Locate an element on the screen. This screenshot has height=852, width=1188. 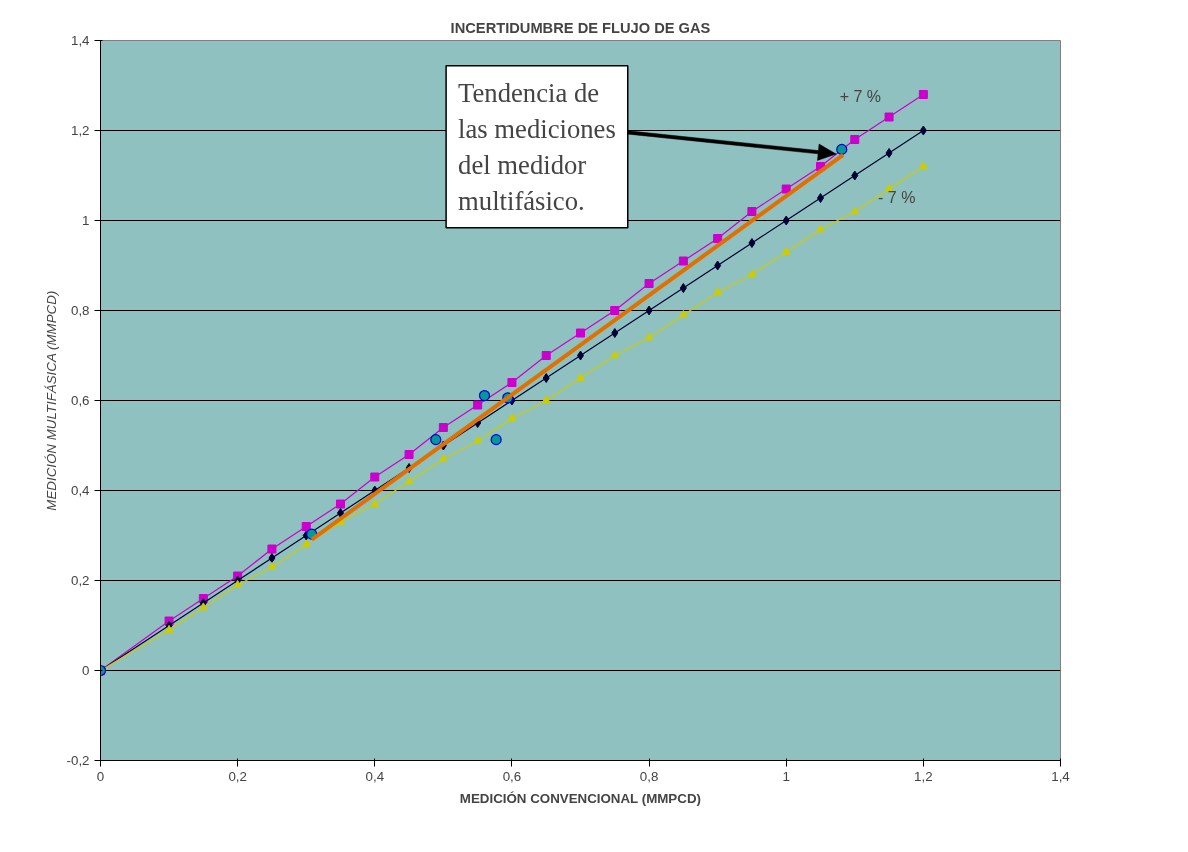
y-tick-label: 0 is located at coordinates (86, 670).